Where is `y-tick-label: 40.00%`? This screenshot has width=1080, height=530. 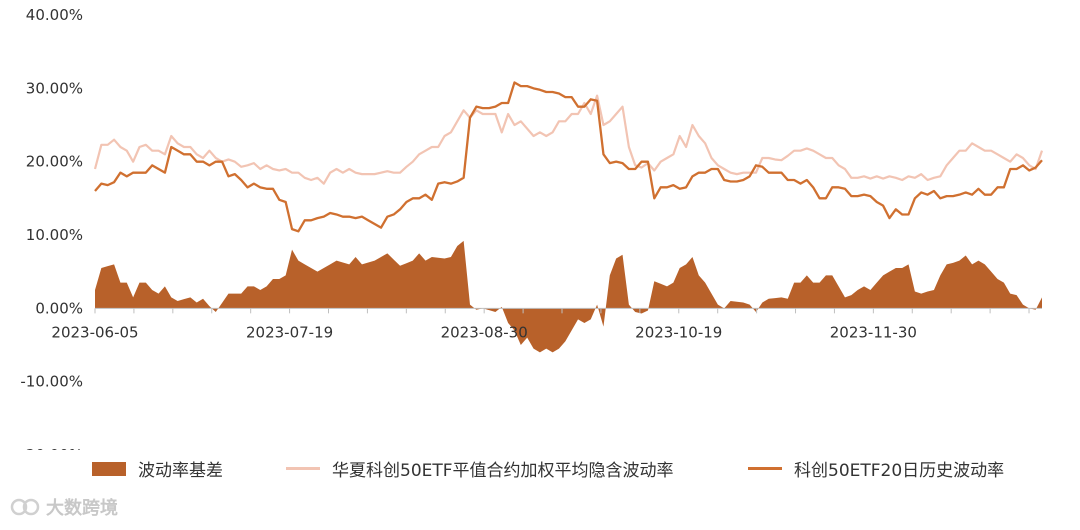 y-tick-label: 40.00% is located at coordinates (54, 15).